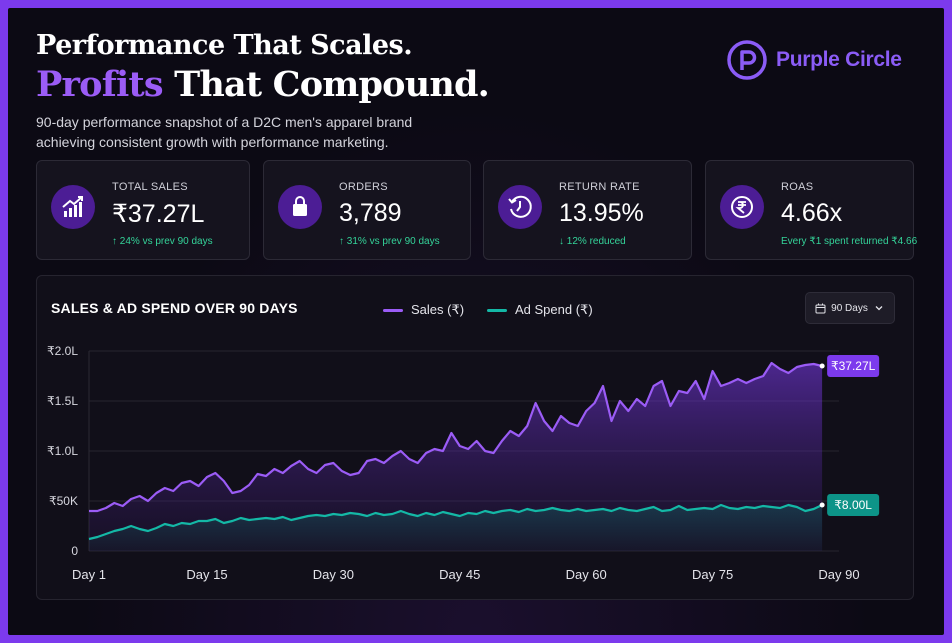  Describe the element at coordinates (520, 207) in the screenshot. I see `refund-clock-icon` at that location.